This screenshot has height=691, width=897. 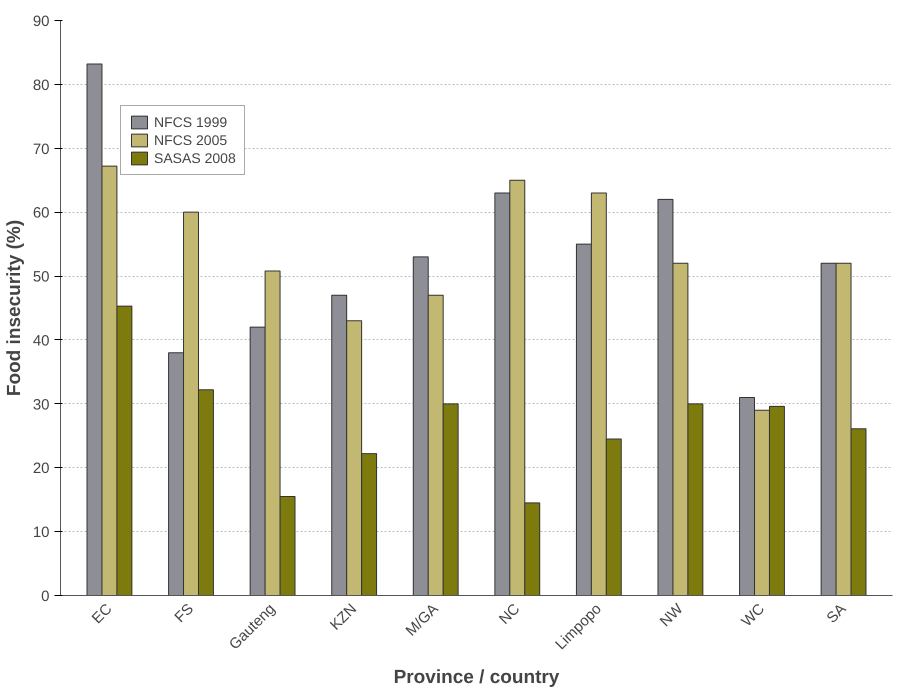 What do you see at coordinates (41, 213) in the screenshot?
I see `y-tick-label: 60` at bounding box center [41, 213].